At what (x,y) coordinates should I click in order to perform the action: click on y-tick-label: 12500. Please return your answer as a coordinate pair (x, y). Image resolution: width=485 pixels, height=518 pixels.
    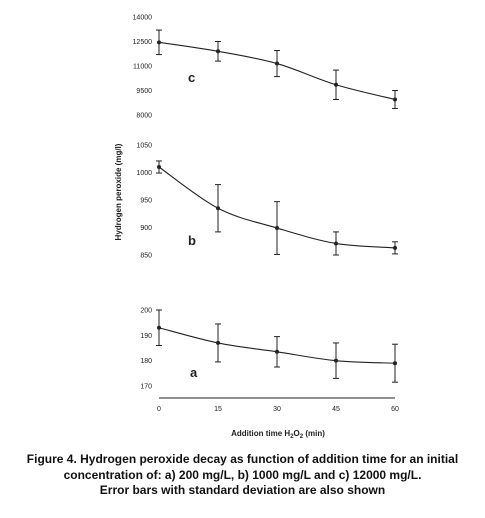
    Looking at the image, I should click on (143, 42).